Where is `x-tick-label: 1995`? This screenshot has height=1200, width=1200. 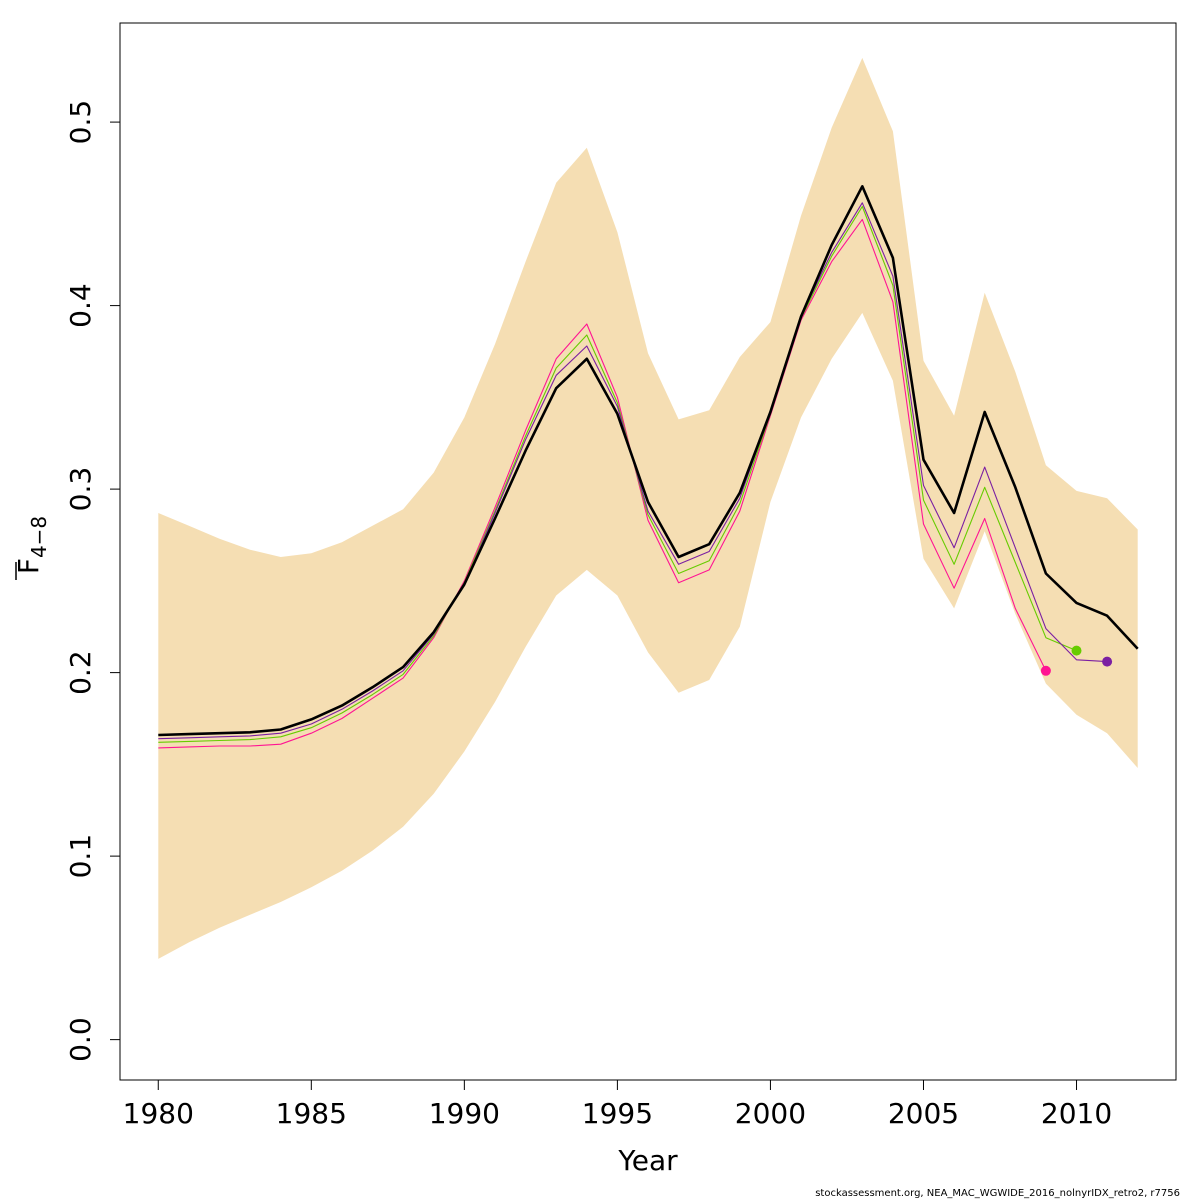
x-tick-label: 1995 is located at coordinates (617, 1113).